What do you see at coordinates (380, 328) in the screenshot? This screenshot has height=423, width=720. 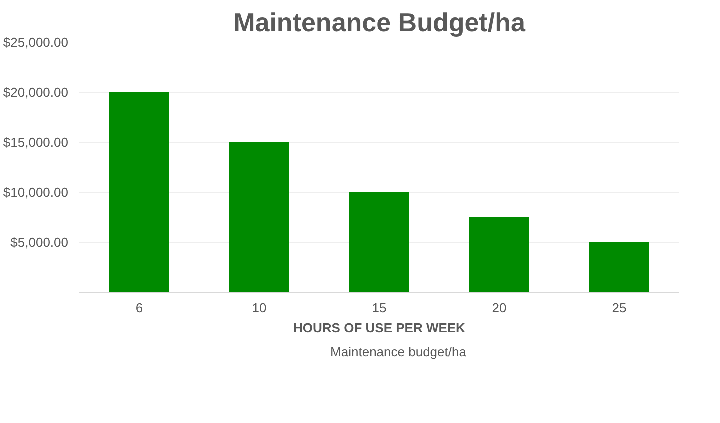 I see `x-axis-title: HOURS OF USE PER WEEK` at bounding box center [380, 328].